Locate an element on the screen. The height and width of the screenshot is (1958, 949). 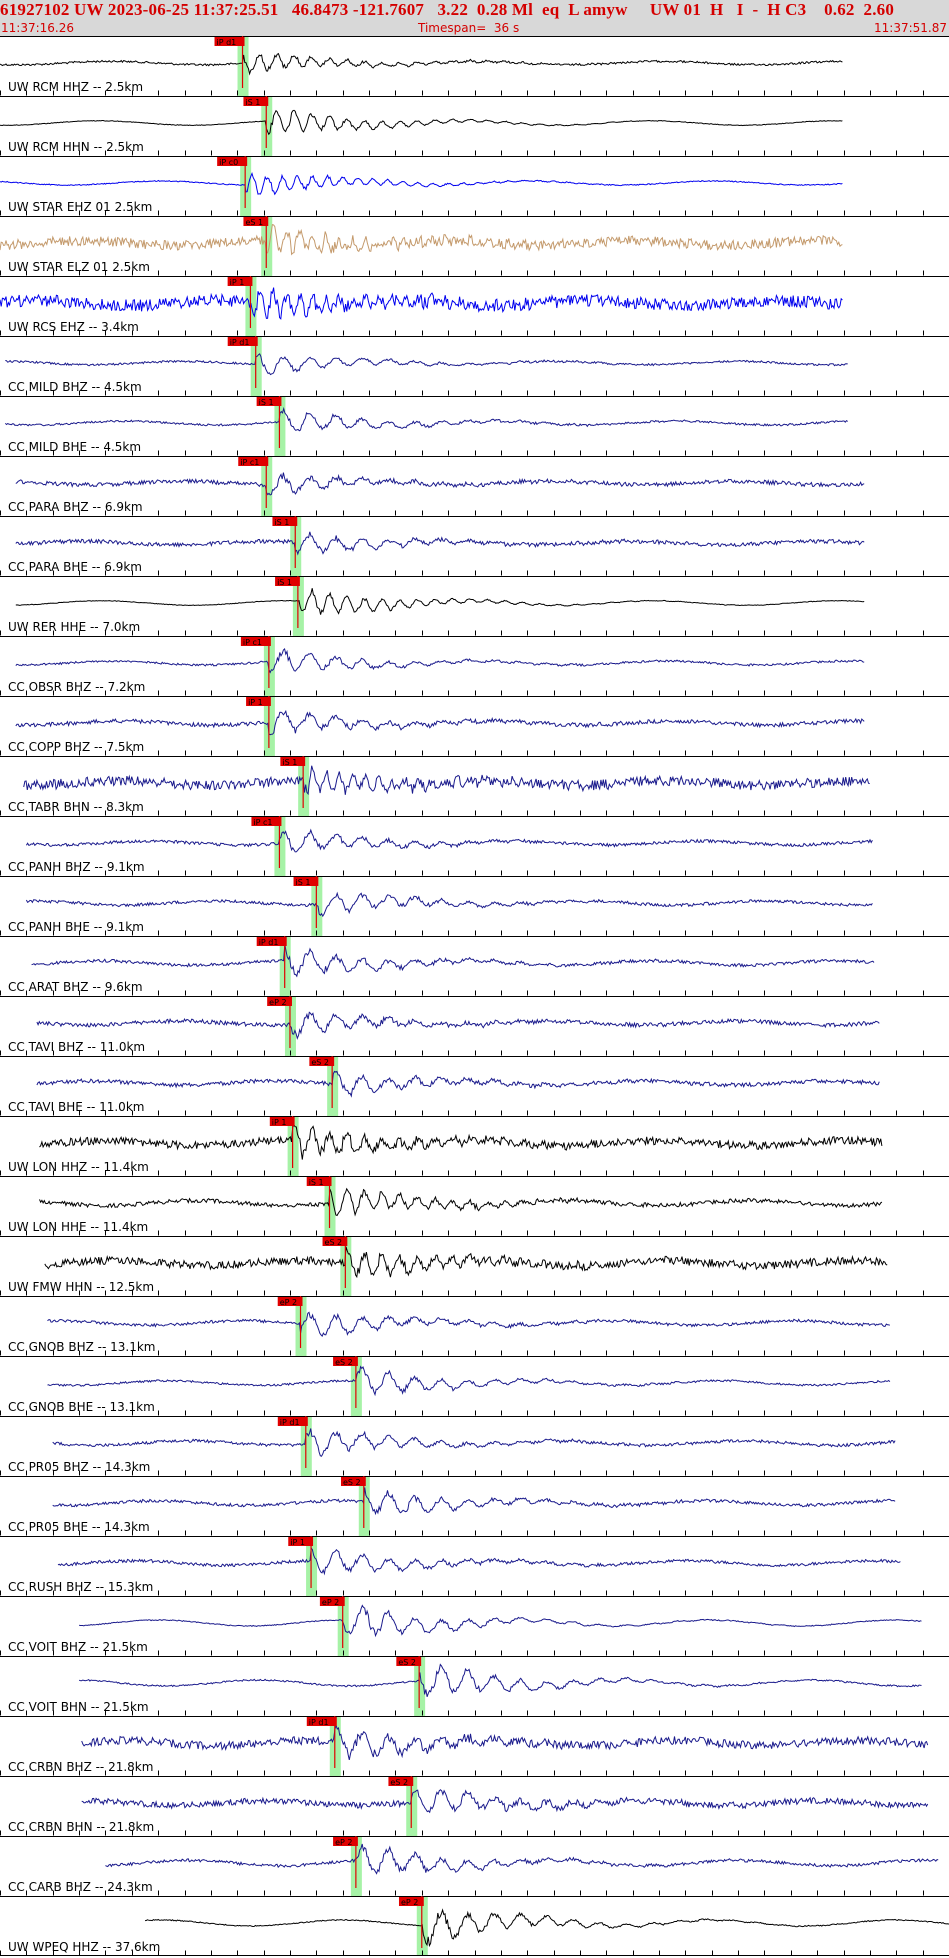
trace-row: iP c1 CC PARA BHZ -- 6.9km is located at coordinates (474, 486).